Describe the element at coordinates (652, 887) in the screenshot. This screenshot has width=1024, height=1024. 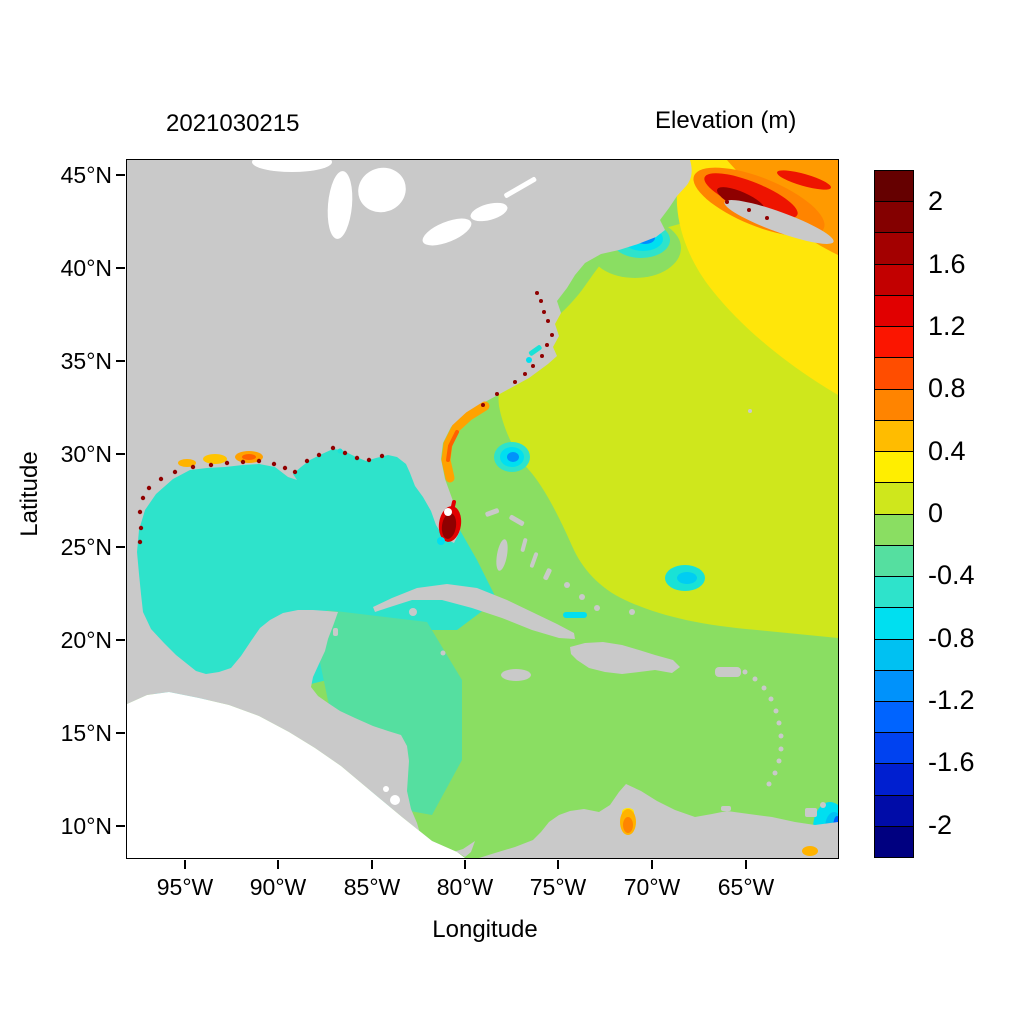
I see `x-tick-label: 70°W` at that location.